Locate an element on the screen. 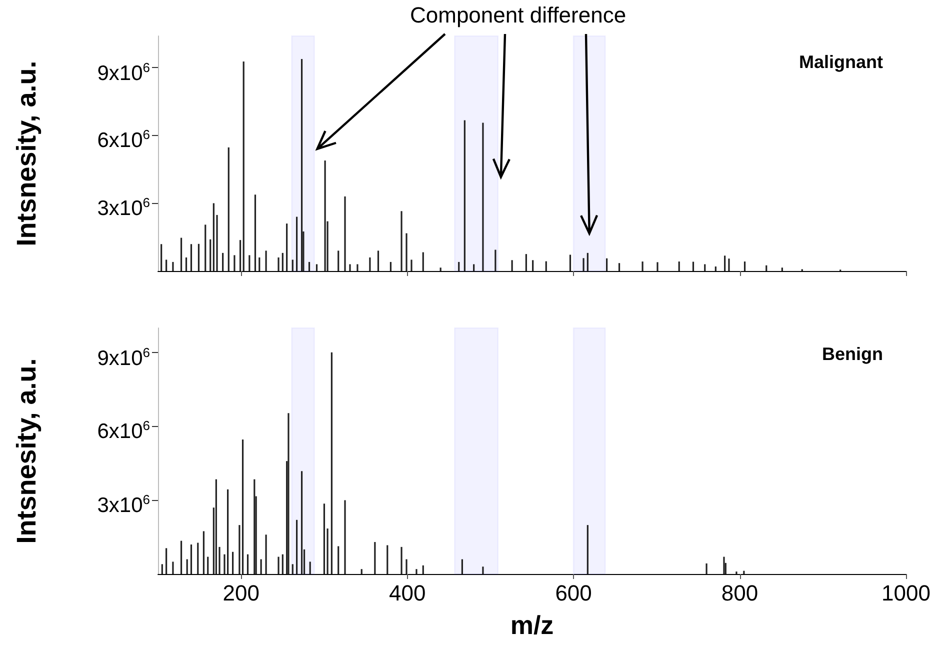 This screenshot has width=943, height=654. x-tick-label: 200 is located at coordinates (241, 593).